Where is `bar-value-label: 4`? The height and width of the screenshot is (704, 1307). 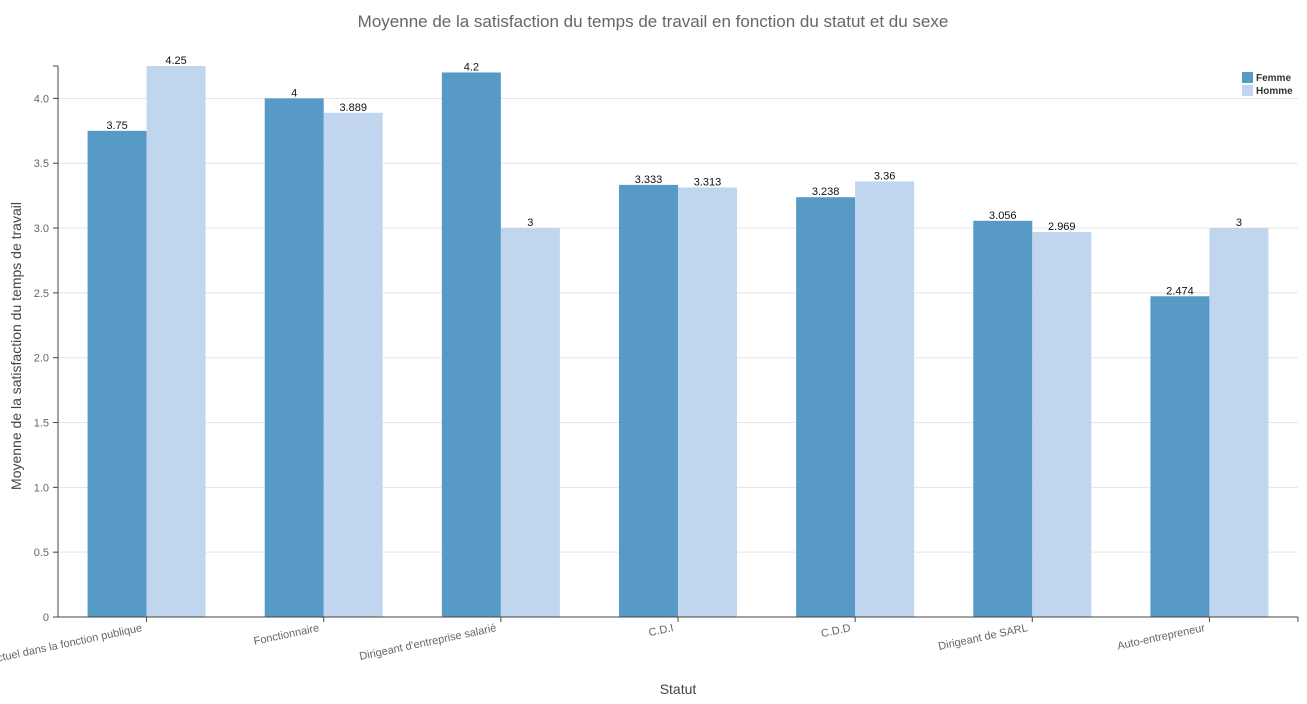
bar-value-label: 4 is located at coordinates (294, 93).